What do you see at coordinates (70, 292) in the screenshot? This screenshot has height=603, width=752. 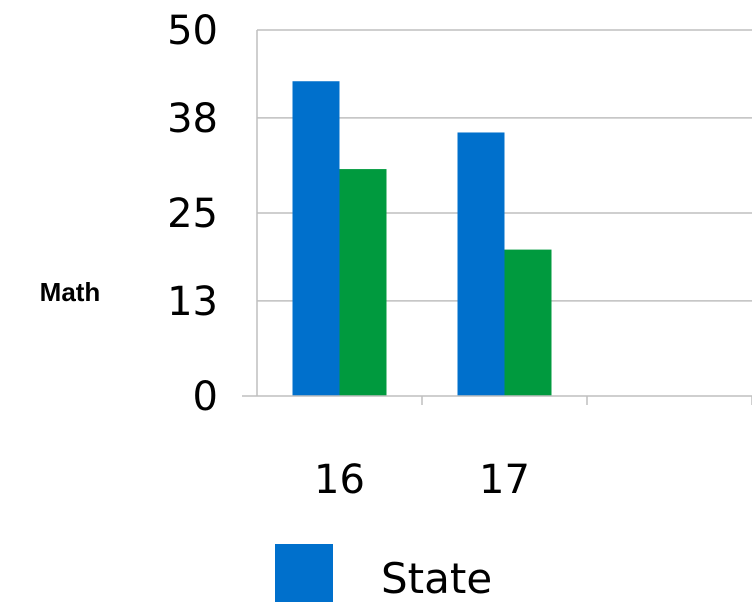 I see `y-axis-label: Math` at bounding box center [70, 292].